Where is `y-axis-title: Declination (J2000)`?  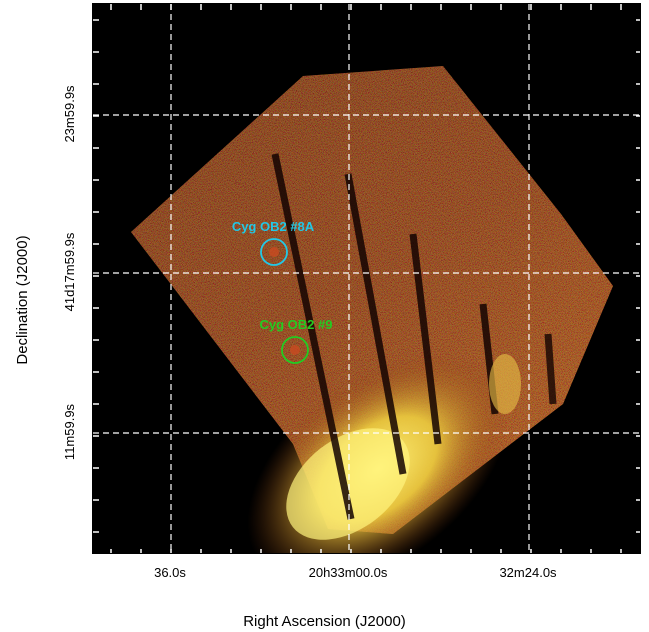
y-axis-title: Declination (J2000) is located at coordinates (22, 300).